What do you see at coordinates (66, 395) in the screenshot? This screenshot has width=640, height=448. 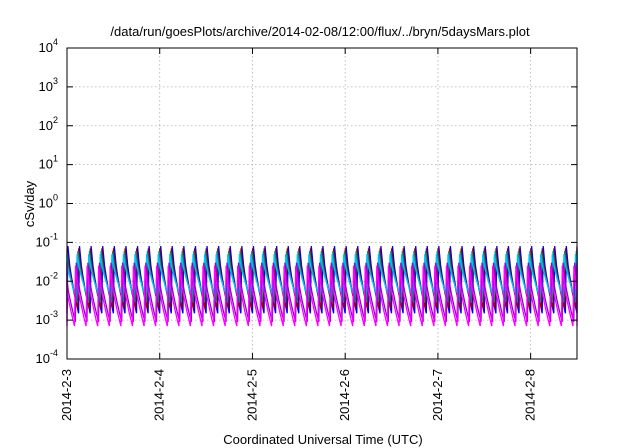 I see `x-tick-label: 2014-2-3` at bounding box center [66, 395].